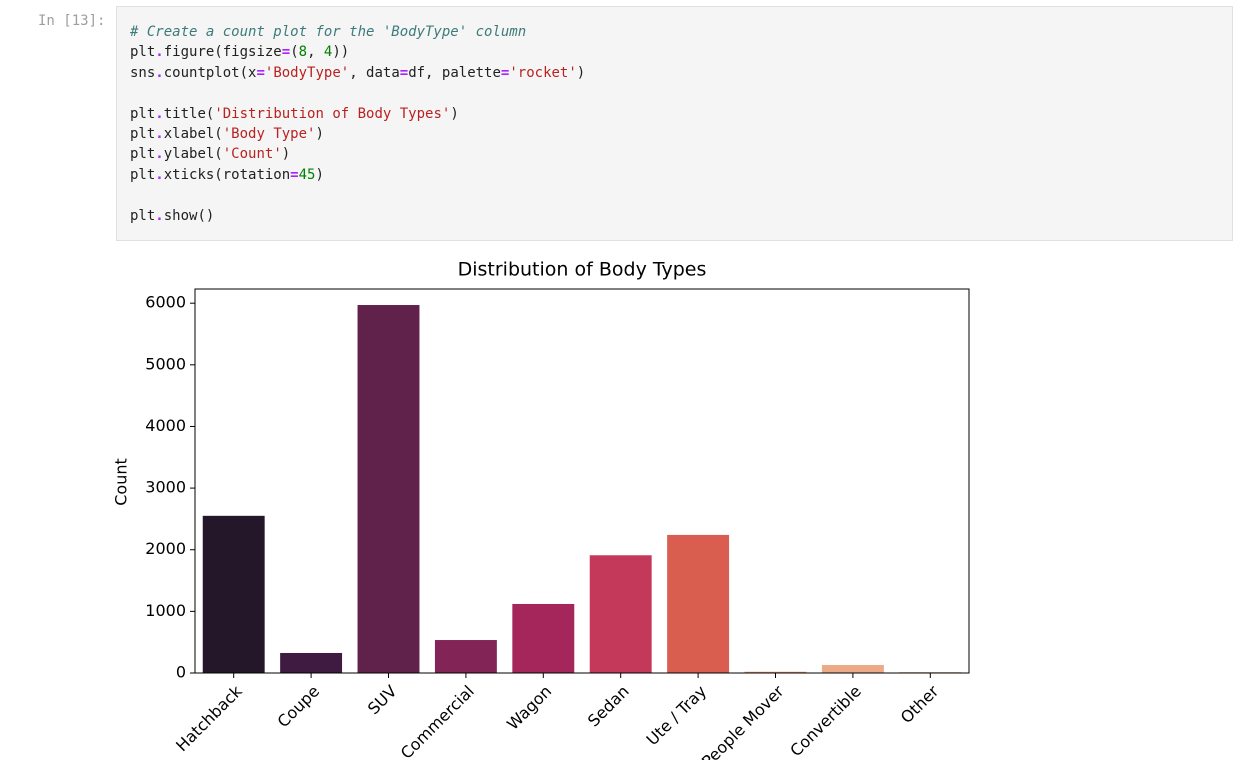 The width and height of the screenshot is (1251, 760). What do you see at coordinates (920, 704) in the screenshot?
I see `x-tick-label: Other` at bounding box center [920, 704].